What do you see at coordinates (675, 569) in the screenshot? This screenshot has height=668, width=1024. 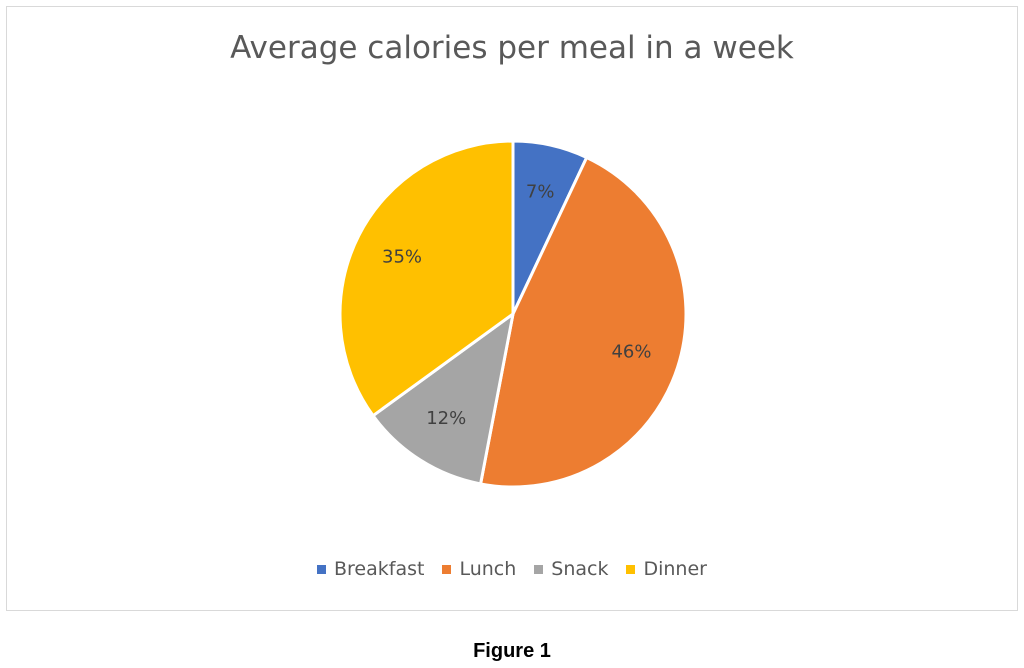 I see `legend-label-dinner: Dinner` at bounding box center [675, 569].